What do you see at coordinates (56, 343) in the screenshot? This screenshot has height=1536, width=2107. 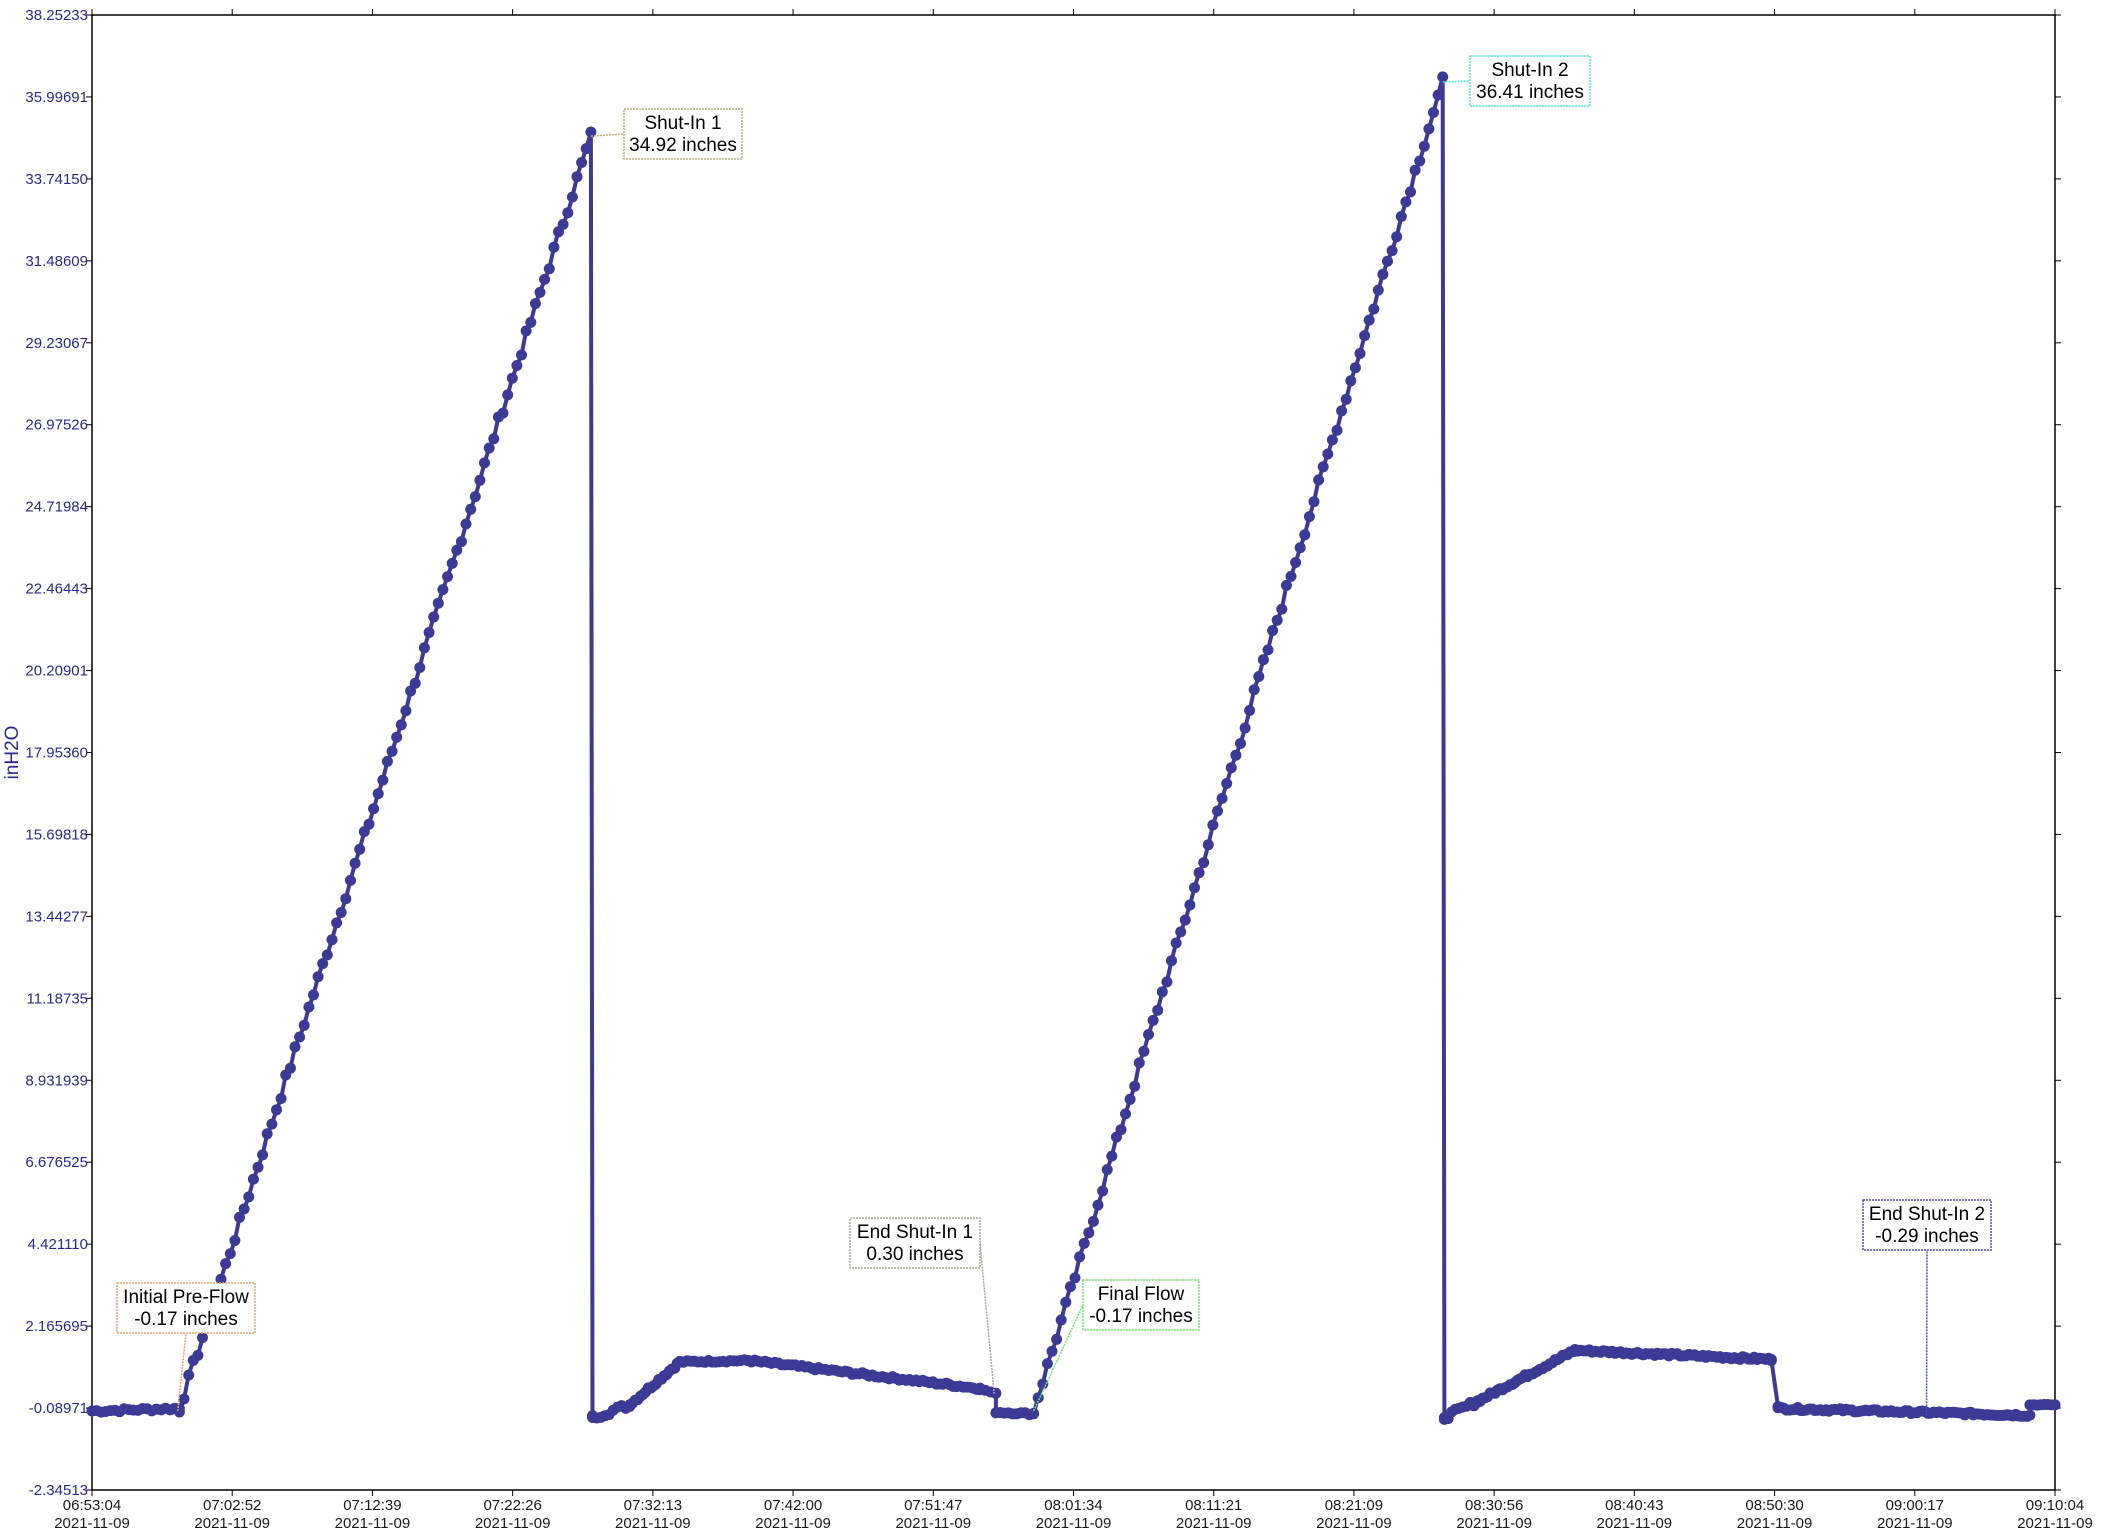 I see `y-tick-label: 29.23067` at bounding box center [56, 343].